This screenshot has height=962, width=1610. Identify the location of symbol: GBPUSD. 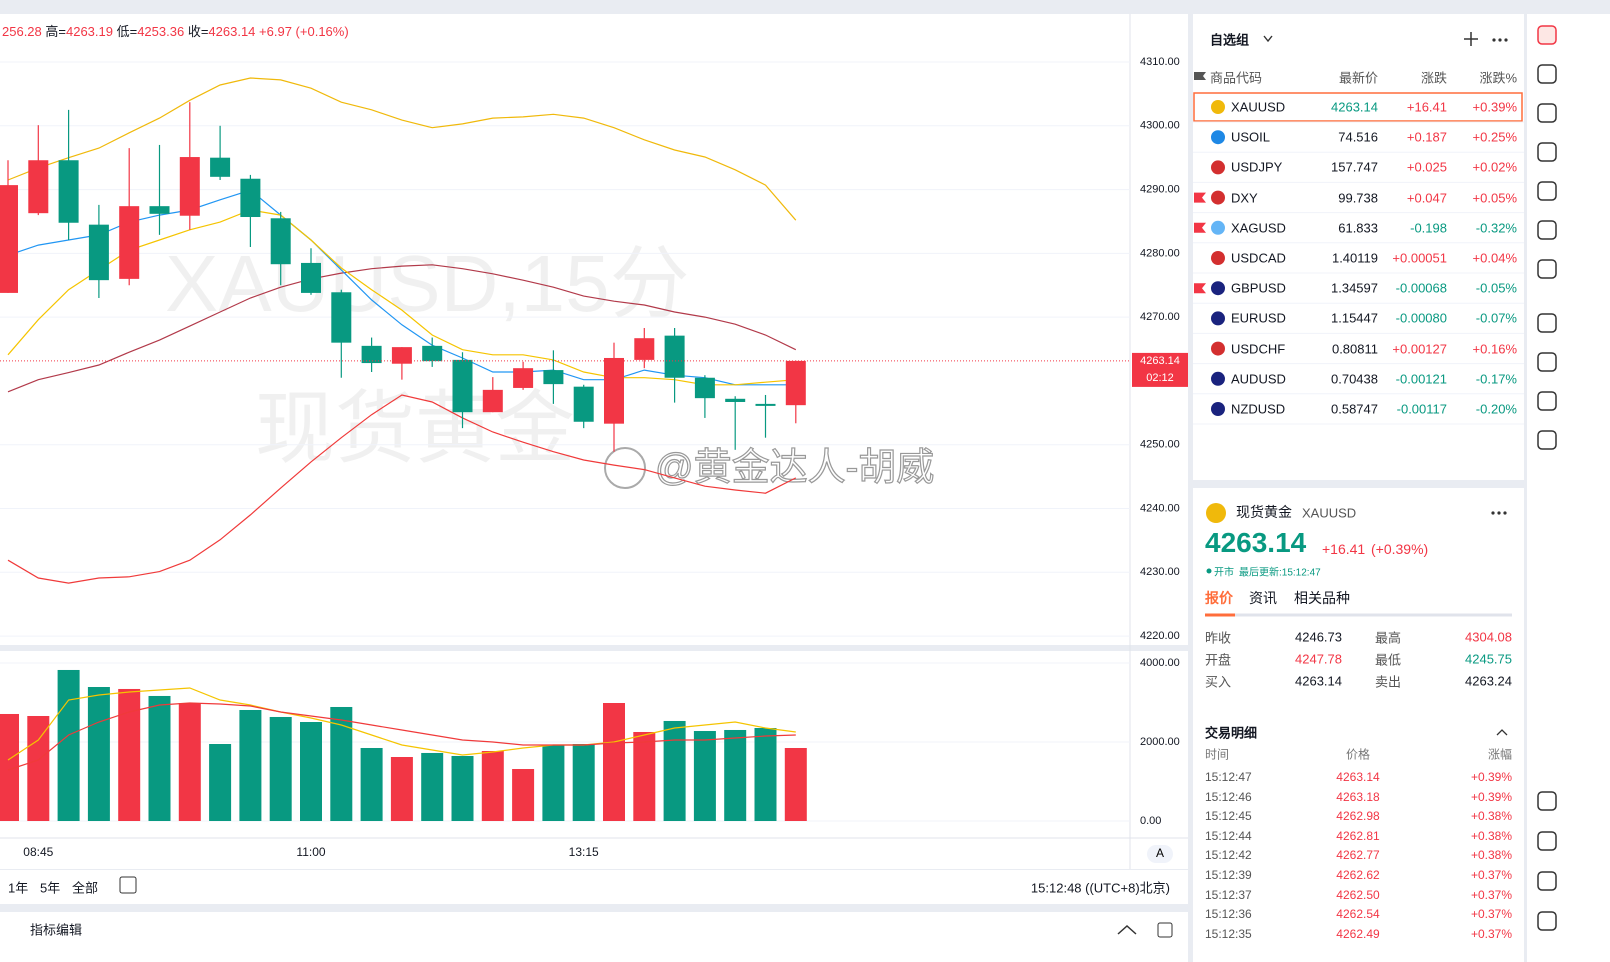
(1258, 288).